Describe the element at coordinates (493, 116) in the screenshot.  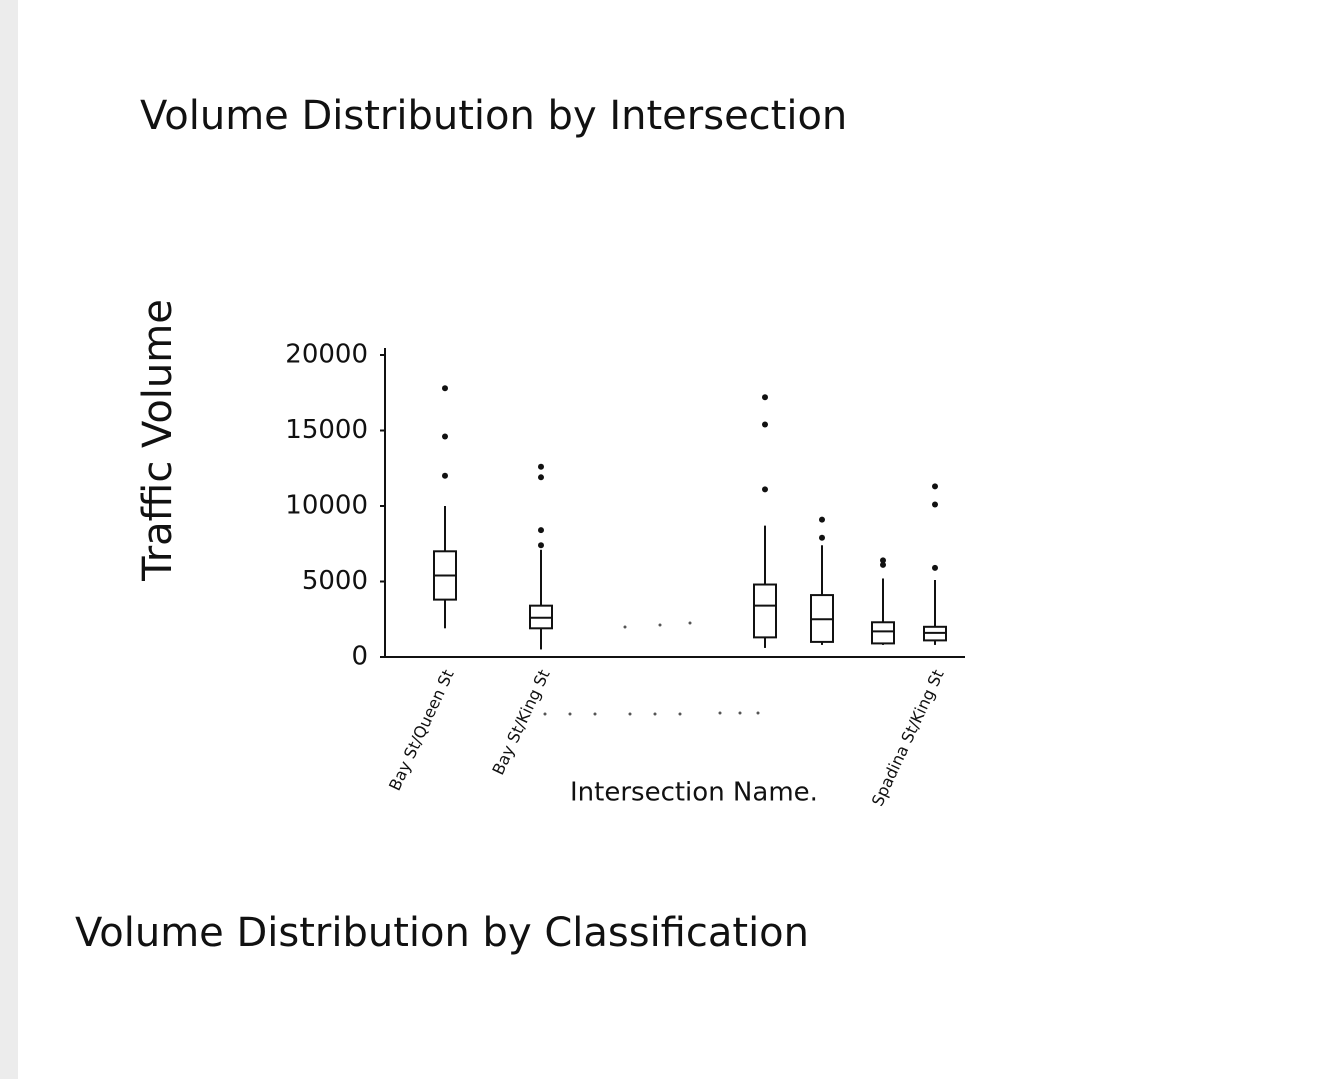
I see `chart-title: Volume Distribution by Intersection` at that location.